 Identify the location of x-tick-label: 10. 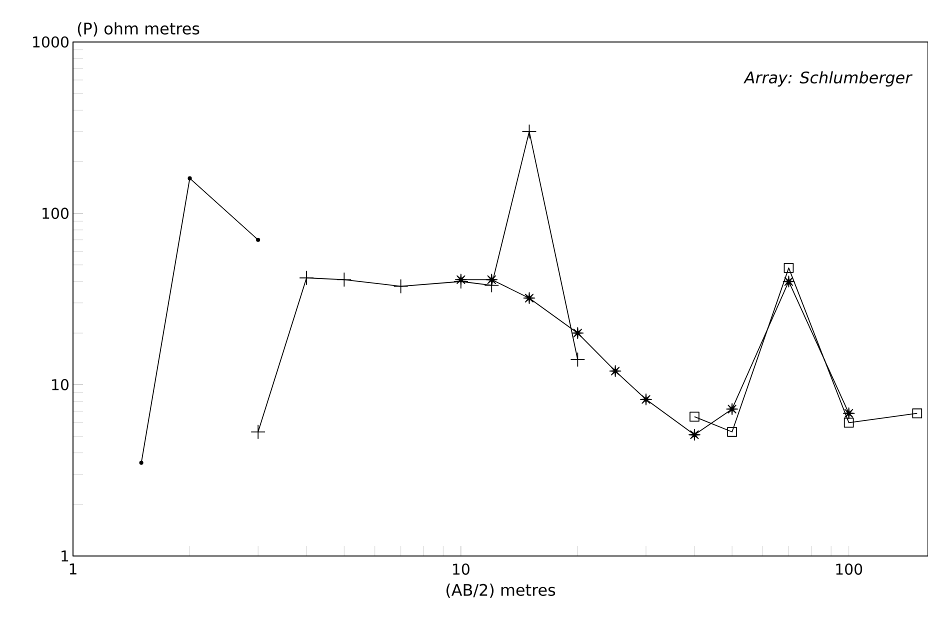
(461, 569).